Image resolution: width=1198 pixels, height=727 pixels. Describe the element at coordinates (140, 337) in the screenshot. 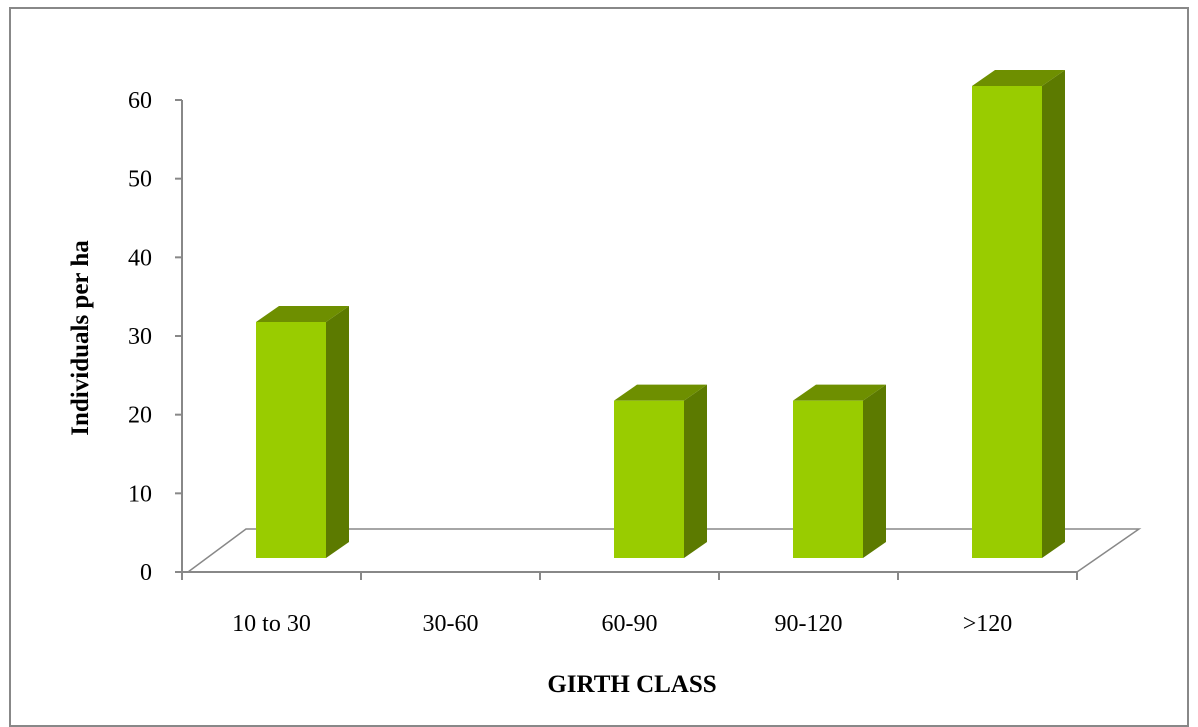

I see `y-tick-label: 30` at that location.